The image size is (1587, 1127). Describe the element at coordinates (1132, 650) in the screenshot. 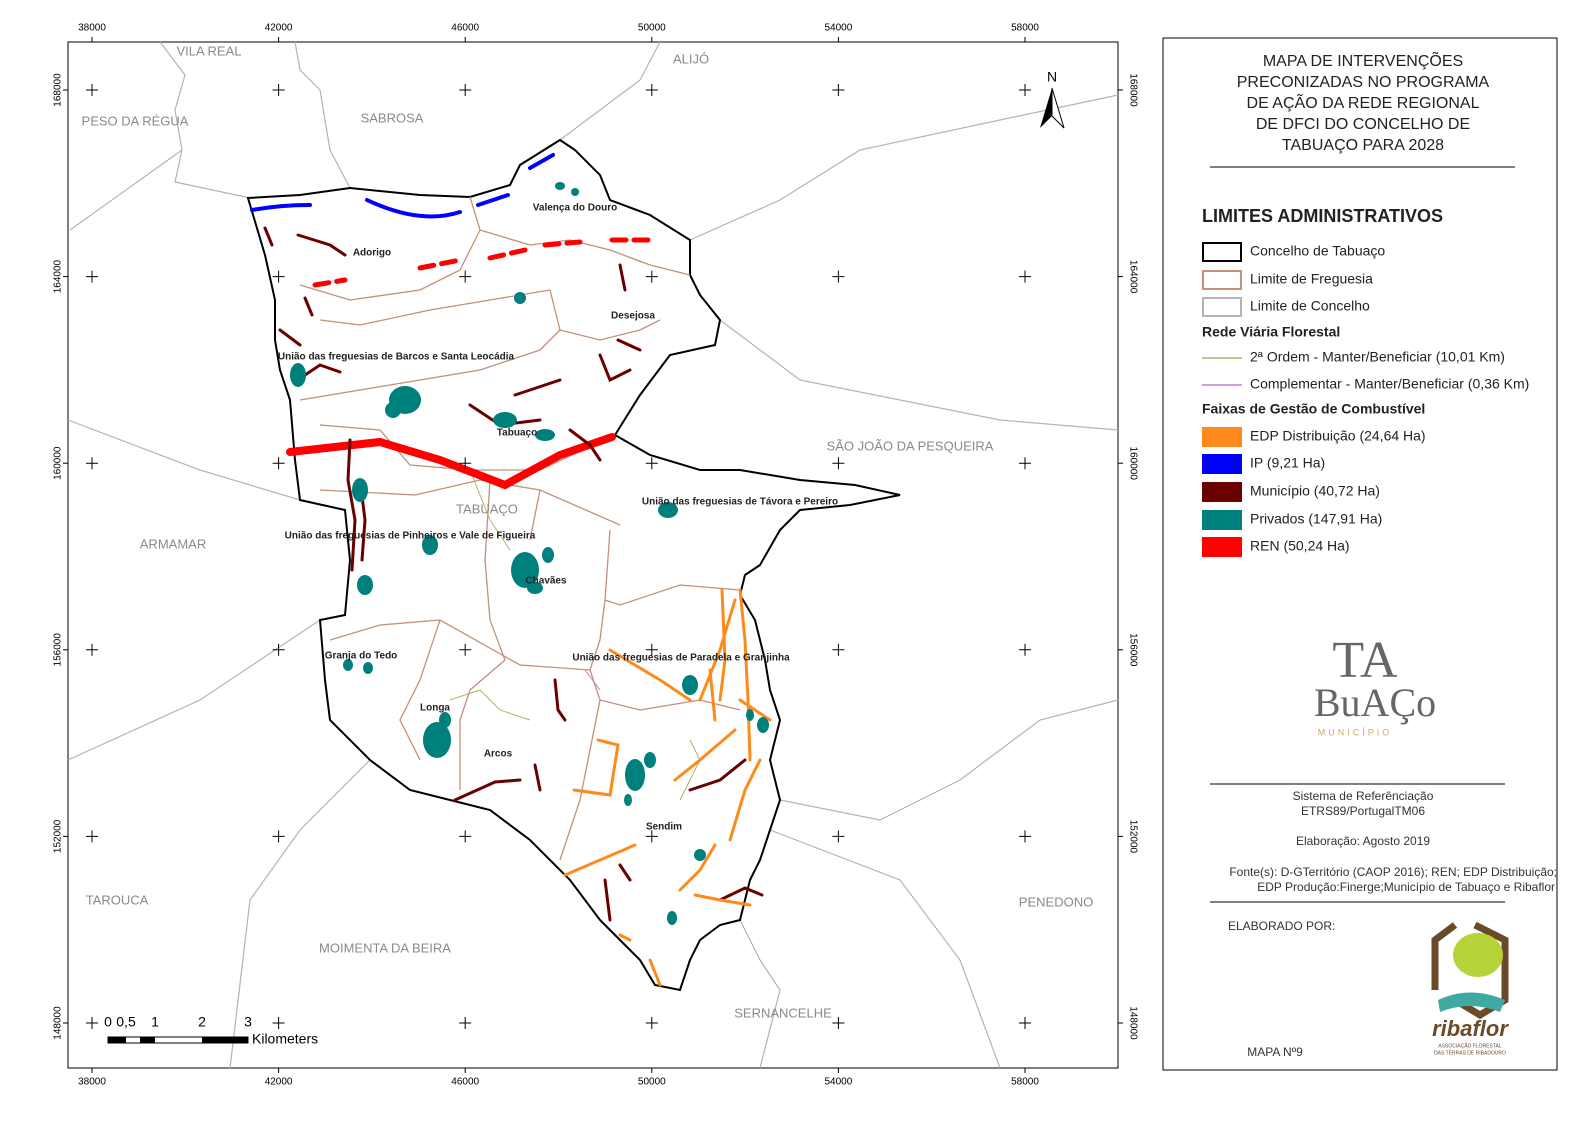

I see `y-tick-label: 156000` at that location.